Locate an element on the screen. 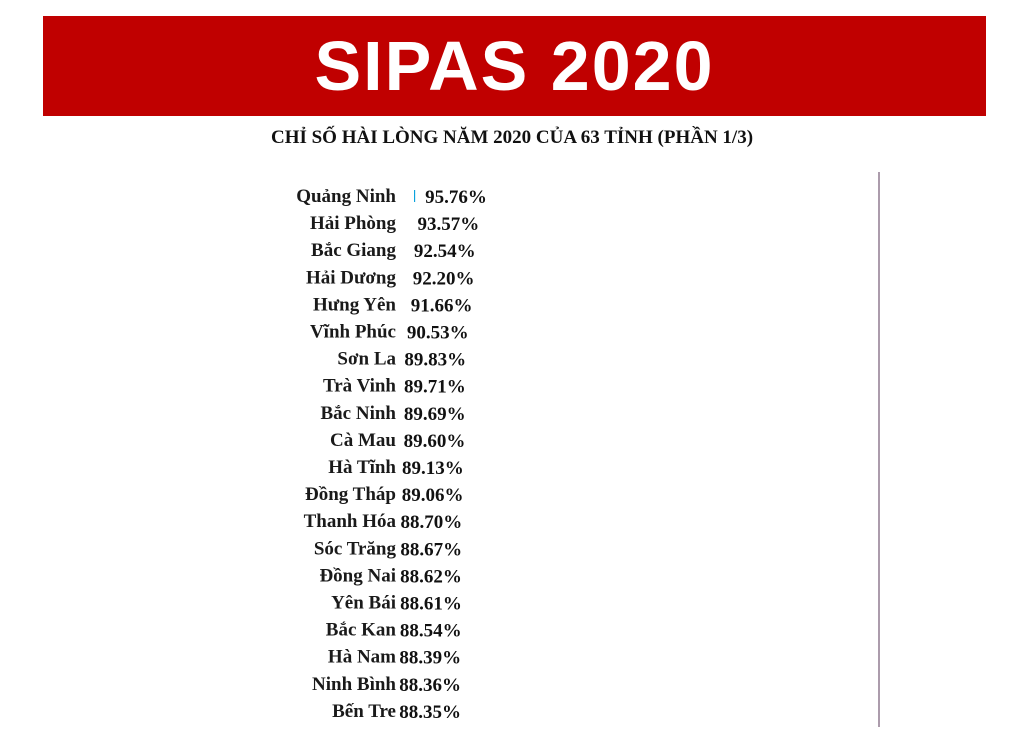 The width and height of the screenshot is (1024, 749). category-label: Đồng Nai is located at coordinates (357, 575).